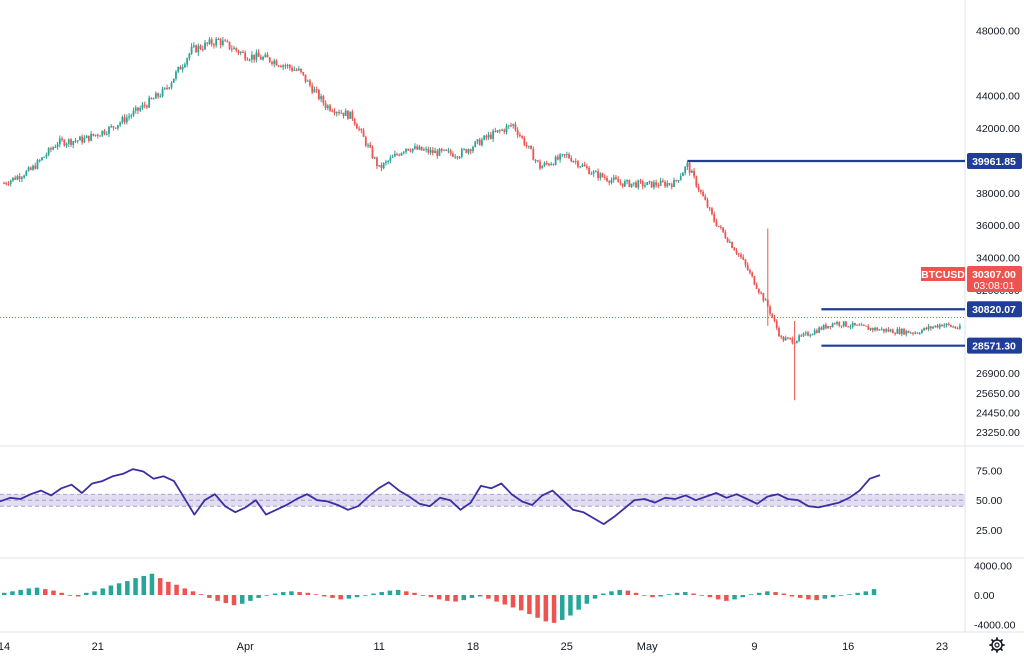 This screenshot has height=658, width=1024. Describe the element at coordinates (994, 275) in the screenshot. I see `current-price-label: 30307.00` at that location.